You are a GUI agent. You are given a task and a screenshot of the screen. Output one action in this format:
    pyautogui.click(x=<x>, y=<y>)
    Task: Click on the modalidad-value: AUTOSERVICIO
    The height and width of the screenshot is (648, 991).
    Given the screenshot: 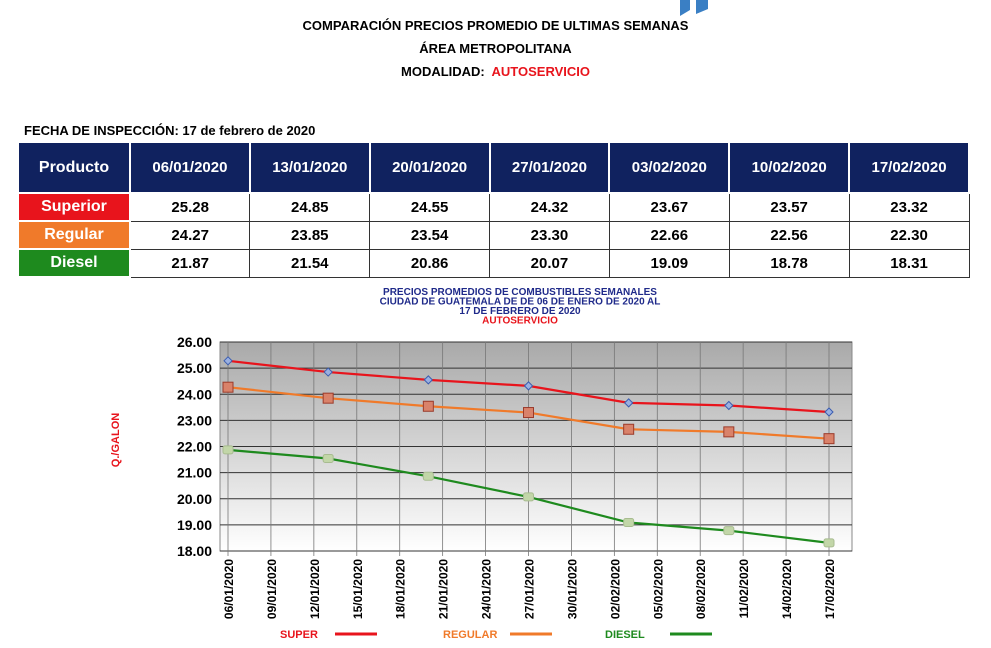 What is the action you would take?
    pyautogui.click(x=540, y=71)
    